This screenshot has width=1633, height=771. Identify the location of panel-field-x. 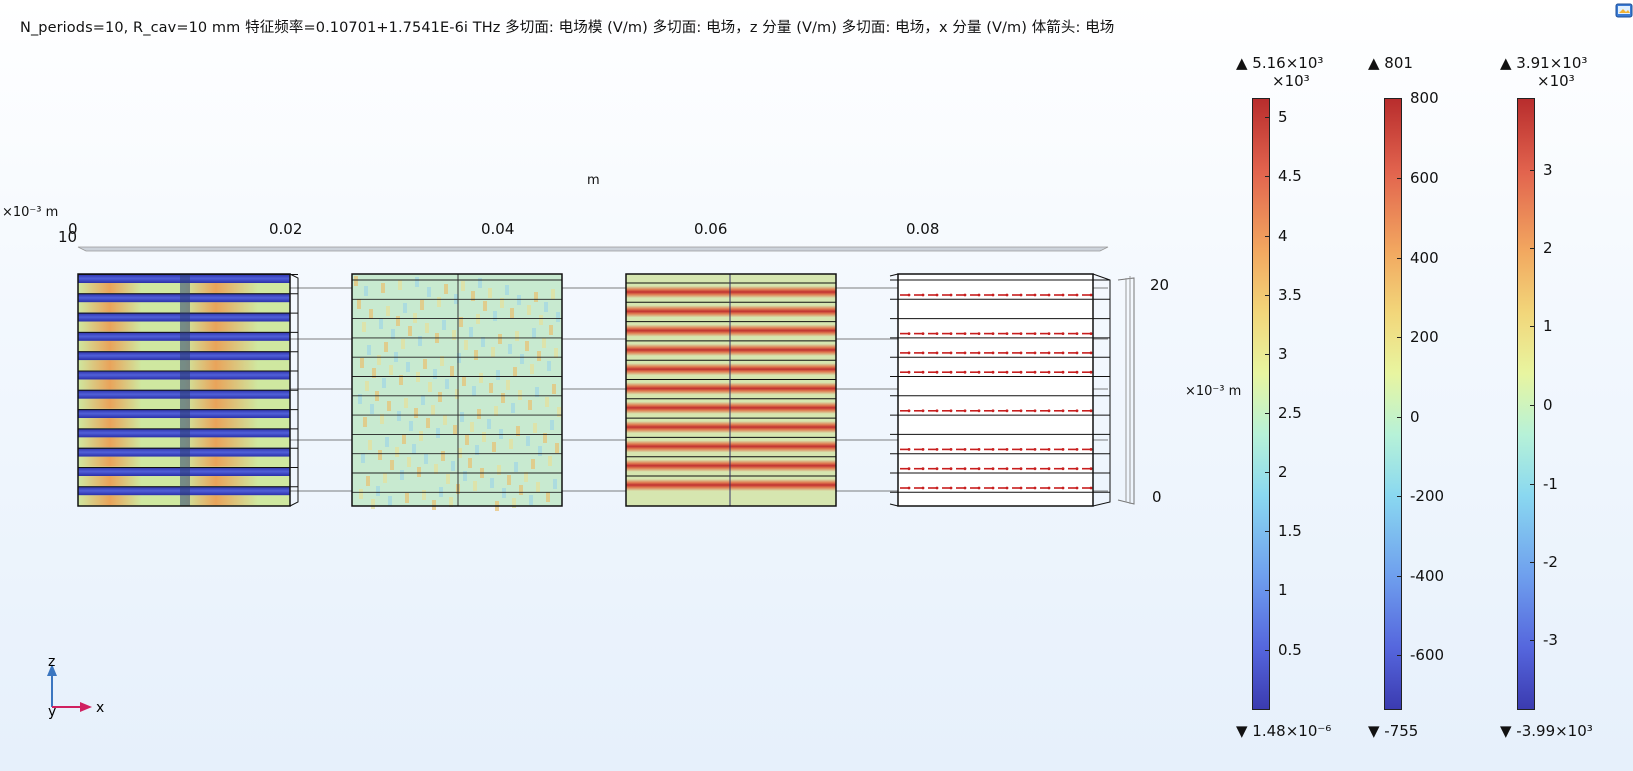
(731, 390).